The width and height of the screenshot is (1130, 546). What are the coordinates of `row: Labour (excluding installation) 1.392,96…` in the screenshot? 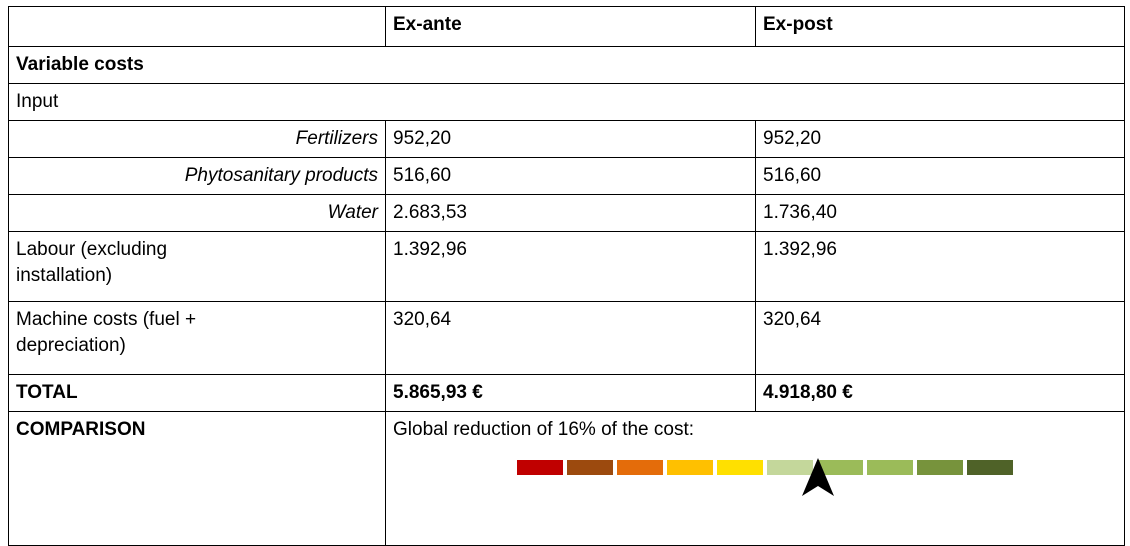 It's located at (566, 266).